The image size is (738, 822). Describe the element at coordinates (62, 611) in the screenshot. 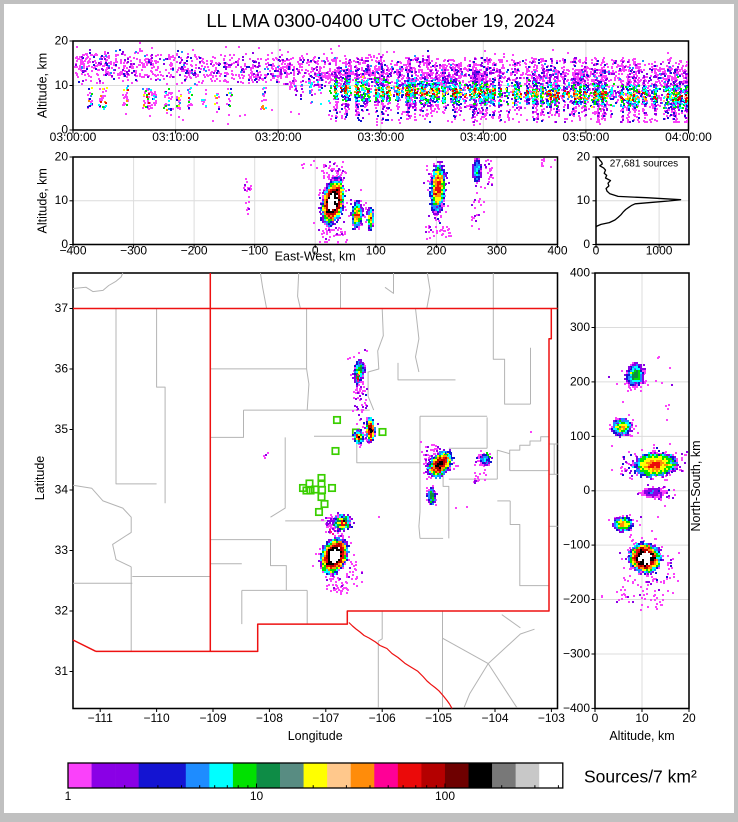

I see `svg-text: 32` at that location.